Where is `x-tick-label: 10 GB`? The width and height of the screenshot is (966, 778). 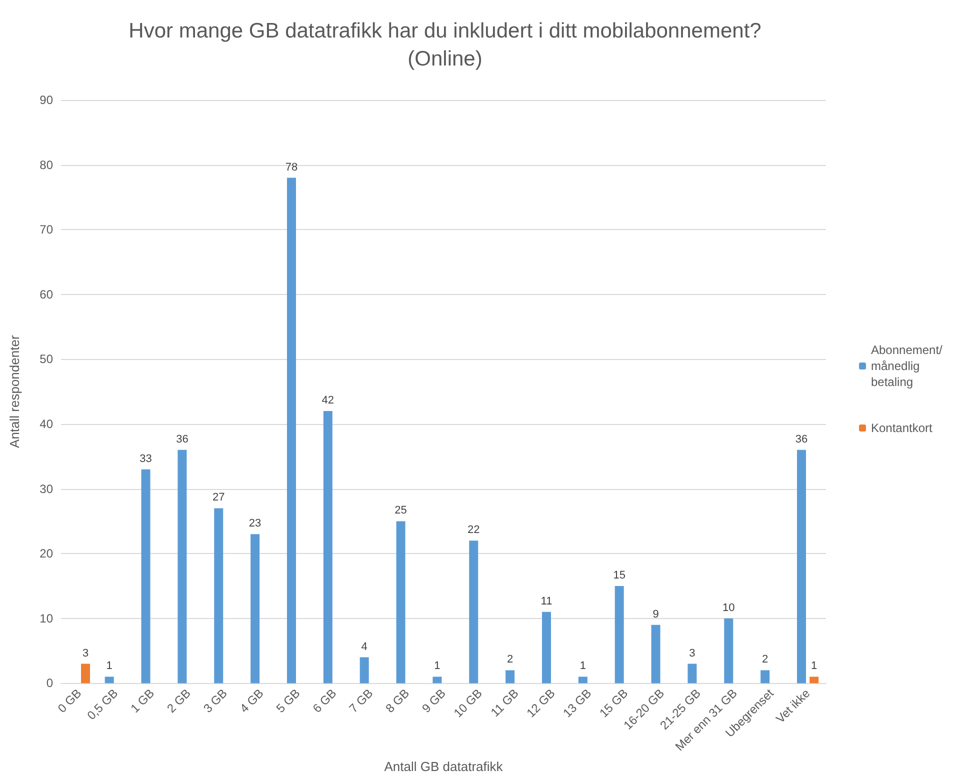 x-tick-label: 10 GB is located at coordinates (467, 703).